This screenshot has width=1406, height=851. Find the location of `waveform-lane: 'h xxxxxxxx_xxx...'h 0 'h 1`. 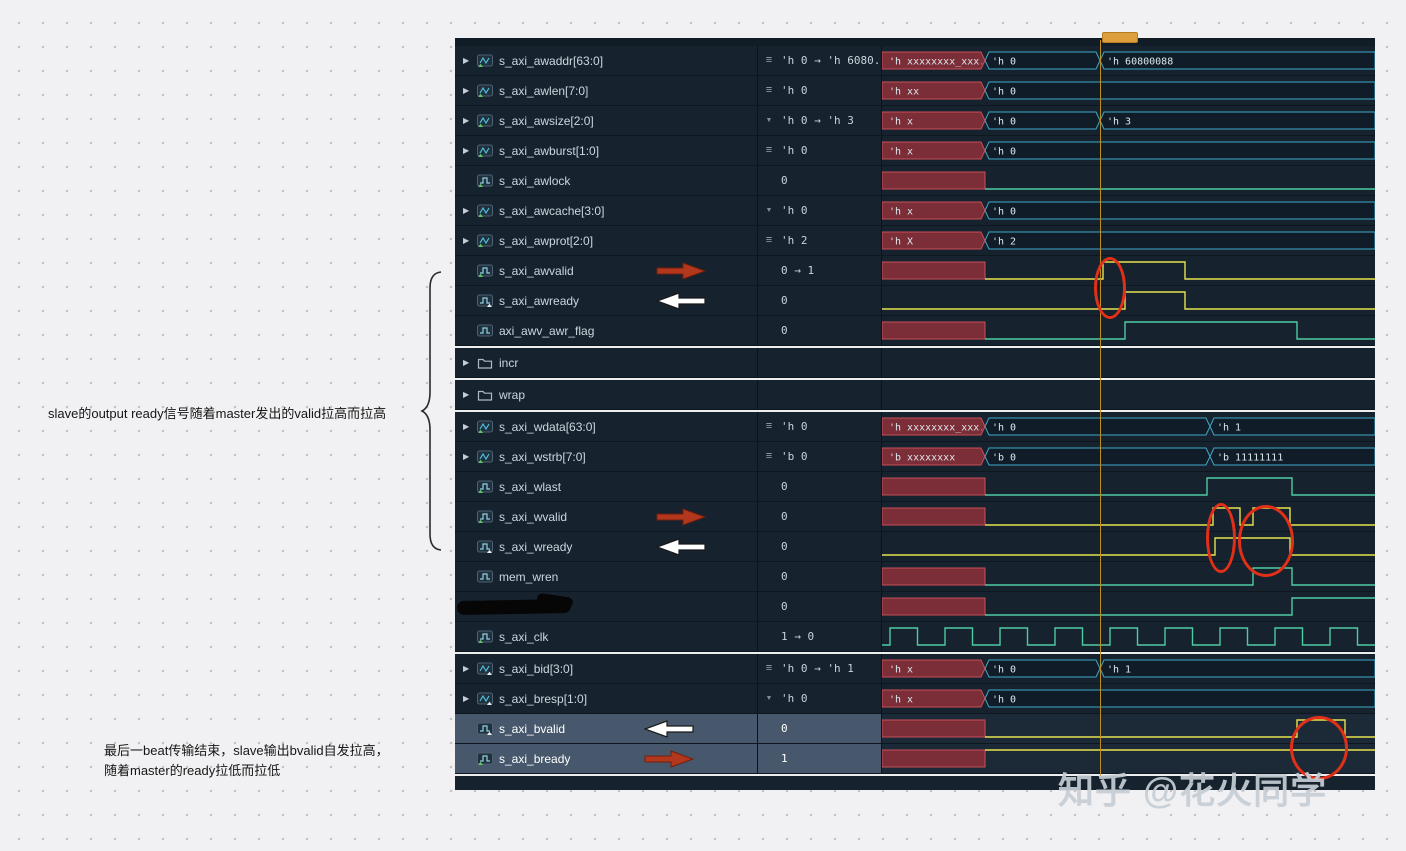

waveform-lane: 'h xxxxxxxx_xxx...'h 0 'h 1 is located at coordinates (1128, 426).